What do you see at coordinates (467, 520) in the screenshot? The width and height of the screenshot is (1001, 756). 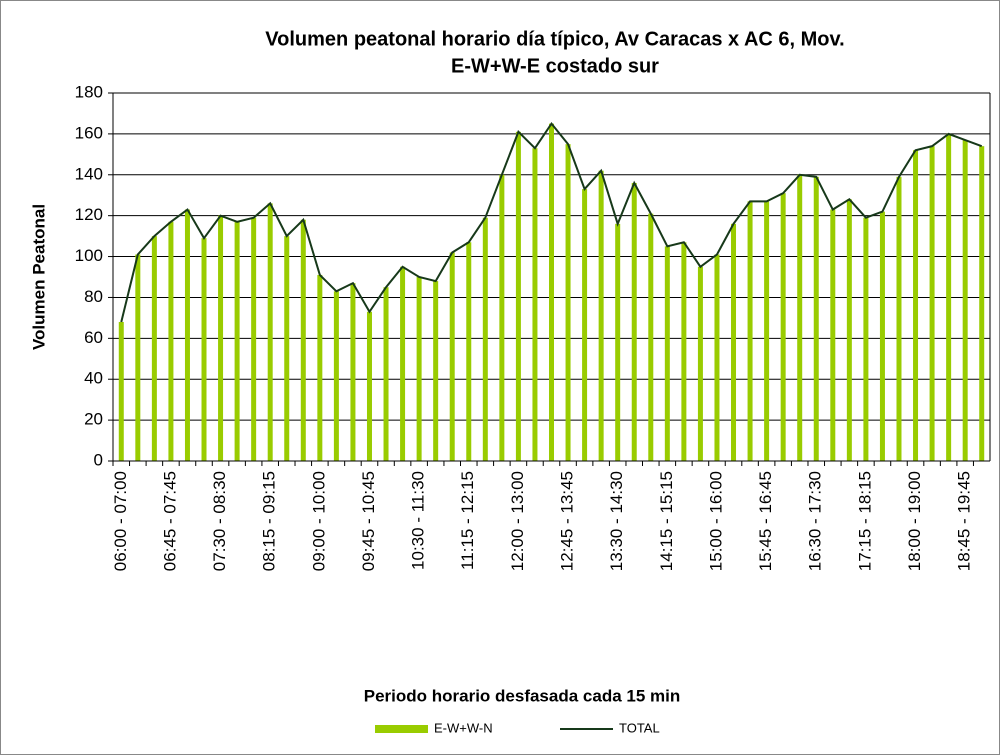 I see `x-tick-label: 11:15 - 12:15` at bounding box center [467, 520].